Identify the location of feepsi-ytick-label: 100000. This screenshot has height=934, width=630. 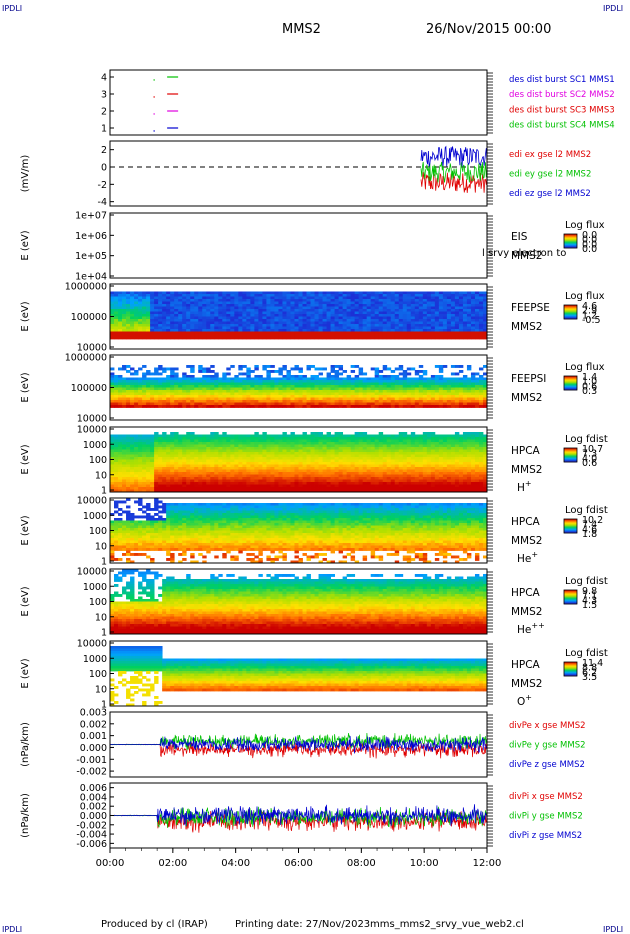
(89, 388).